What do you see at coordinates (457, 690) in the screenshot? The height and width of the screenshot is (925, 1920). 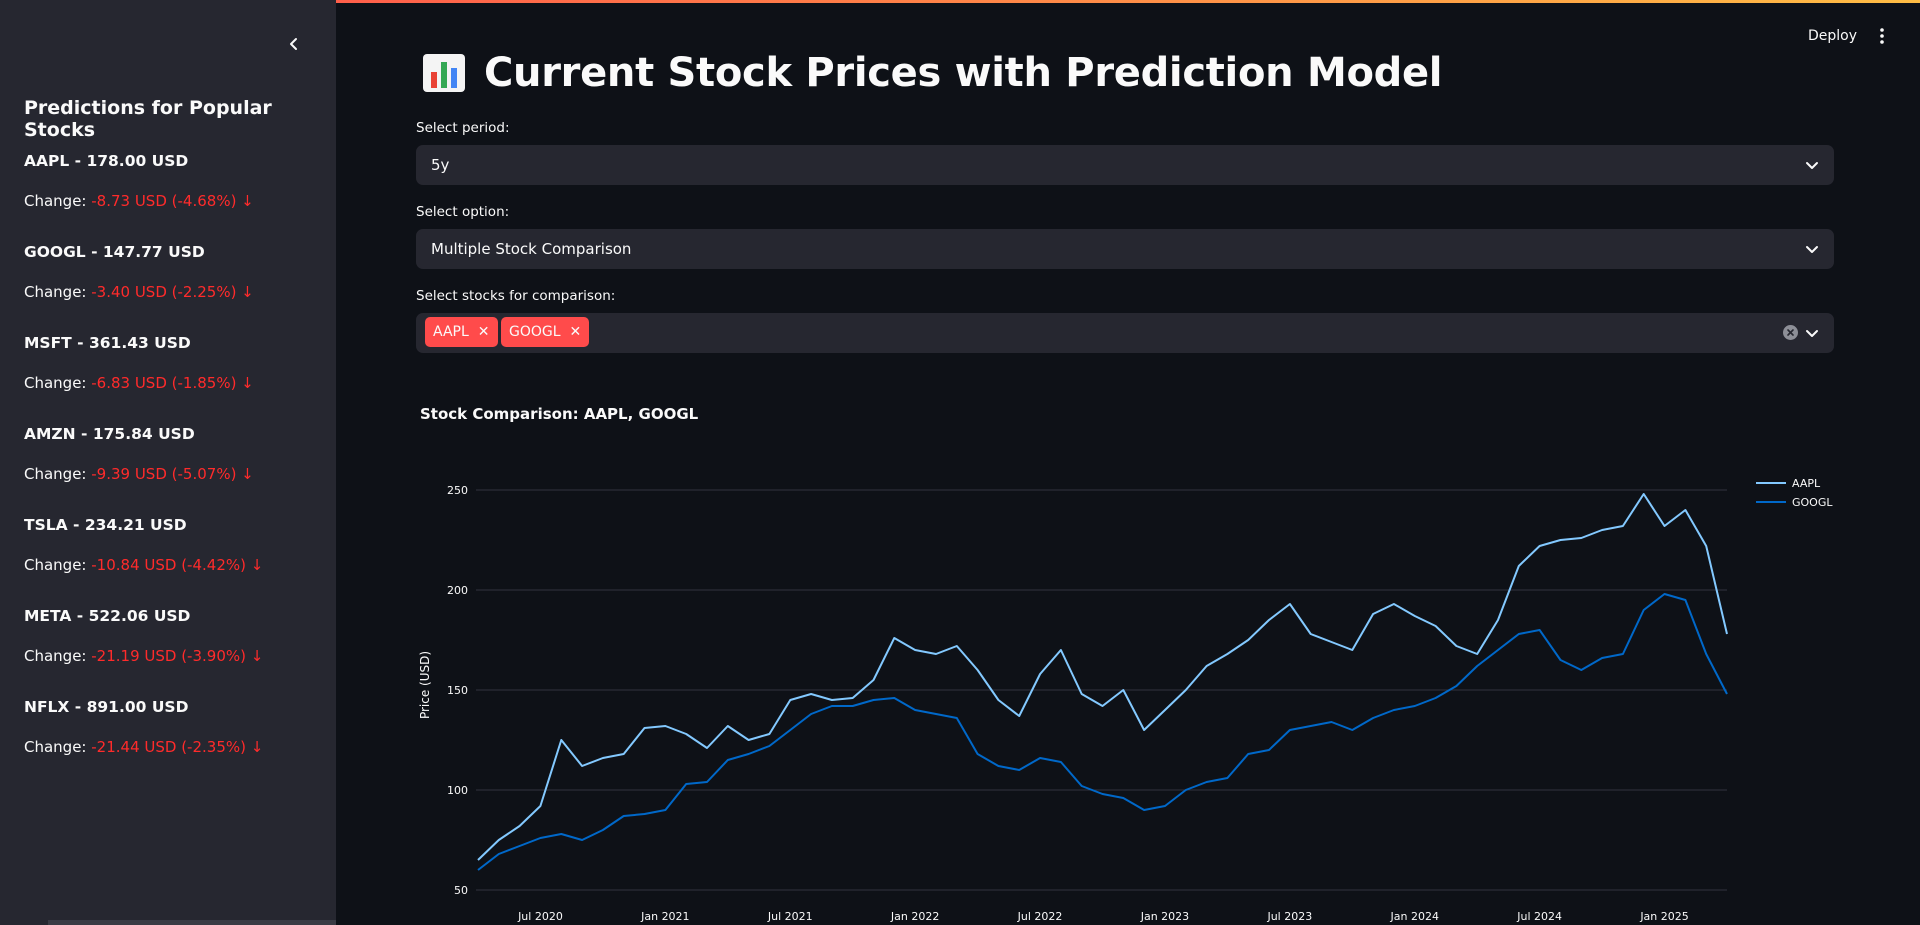 I see `y-tick-label: 150` at bounding box center [457, 690].